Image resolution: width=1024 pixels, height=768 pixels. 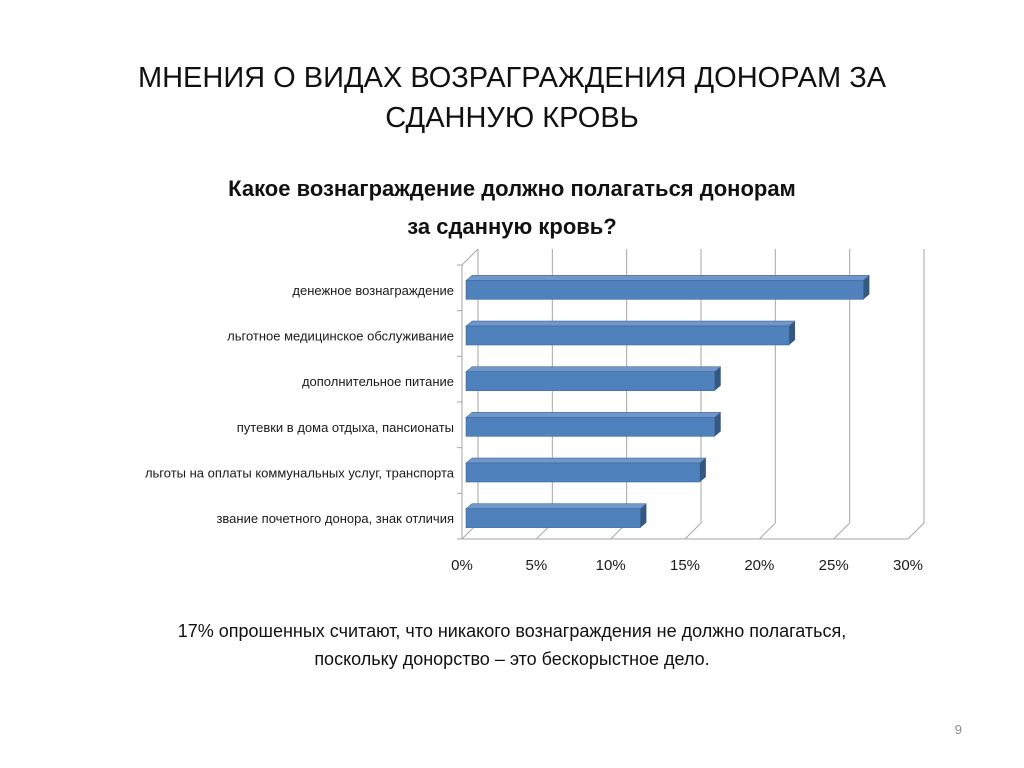 I want to click on category-label: денежное вознаграждение, so click(x=373, y=290).